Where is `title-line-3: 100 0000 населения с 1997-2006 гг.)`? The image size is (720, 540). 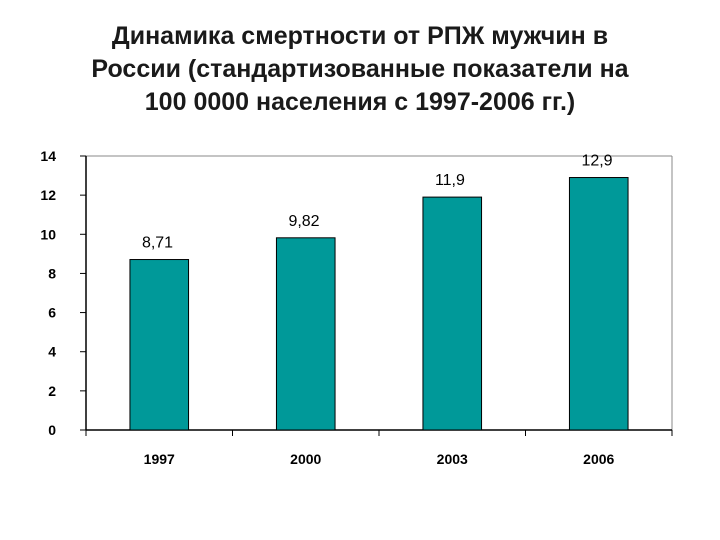
title-line-3: 100 0000 населения с 1997-2006 гг.) is located at coordinates (360, 102).